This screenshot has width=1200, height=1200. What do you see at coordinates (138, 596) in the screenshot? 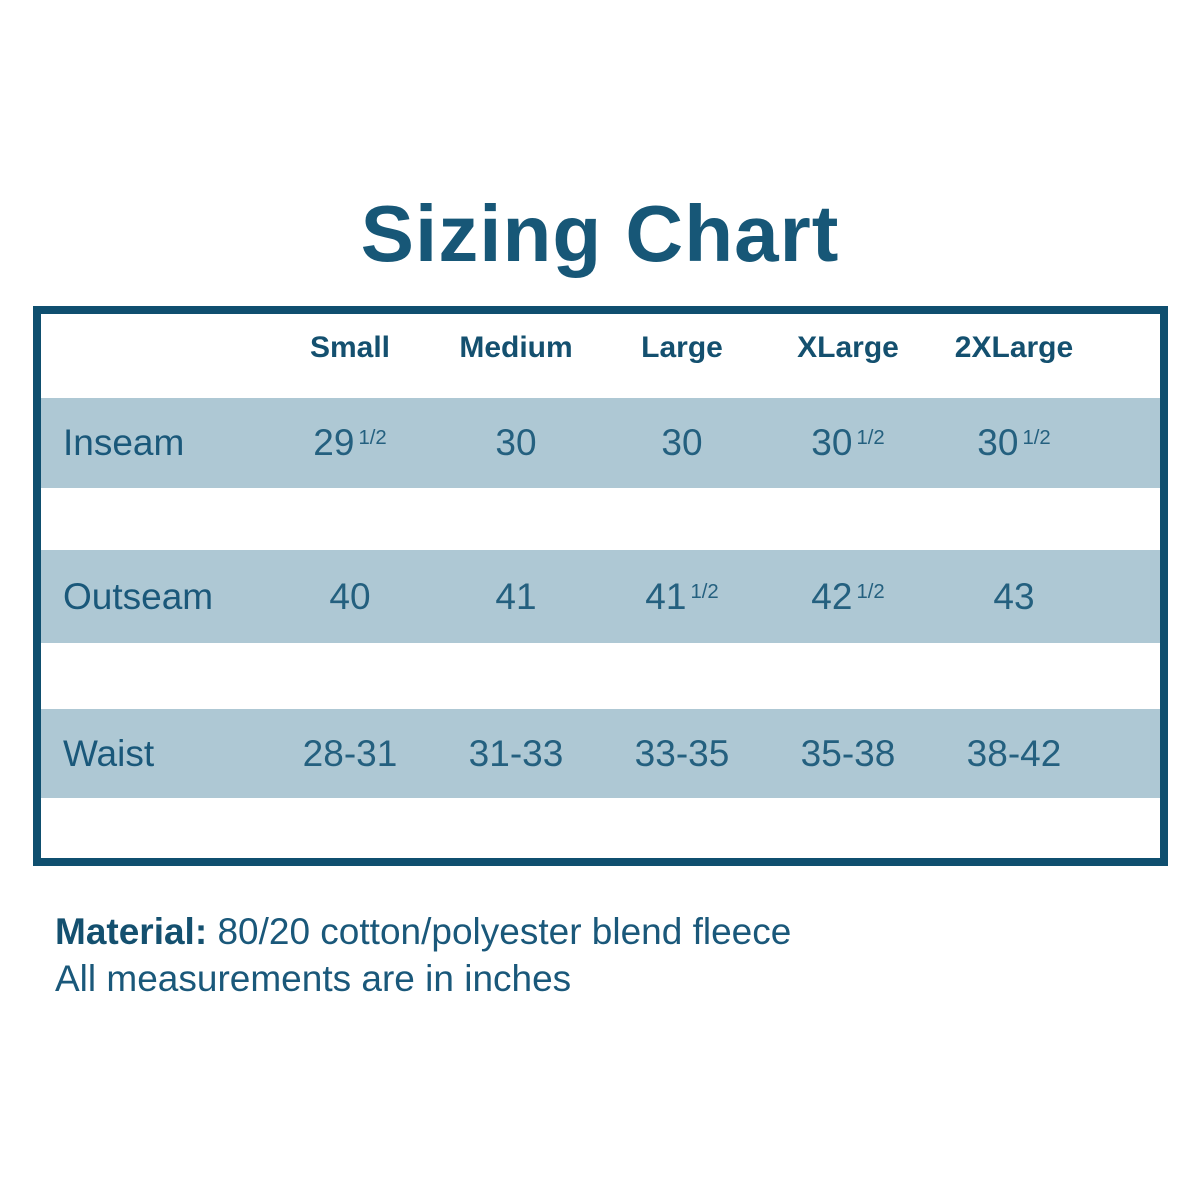
I see `row-label-outseam: Outseam` at bounding box center [138, 596].